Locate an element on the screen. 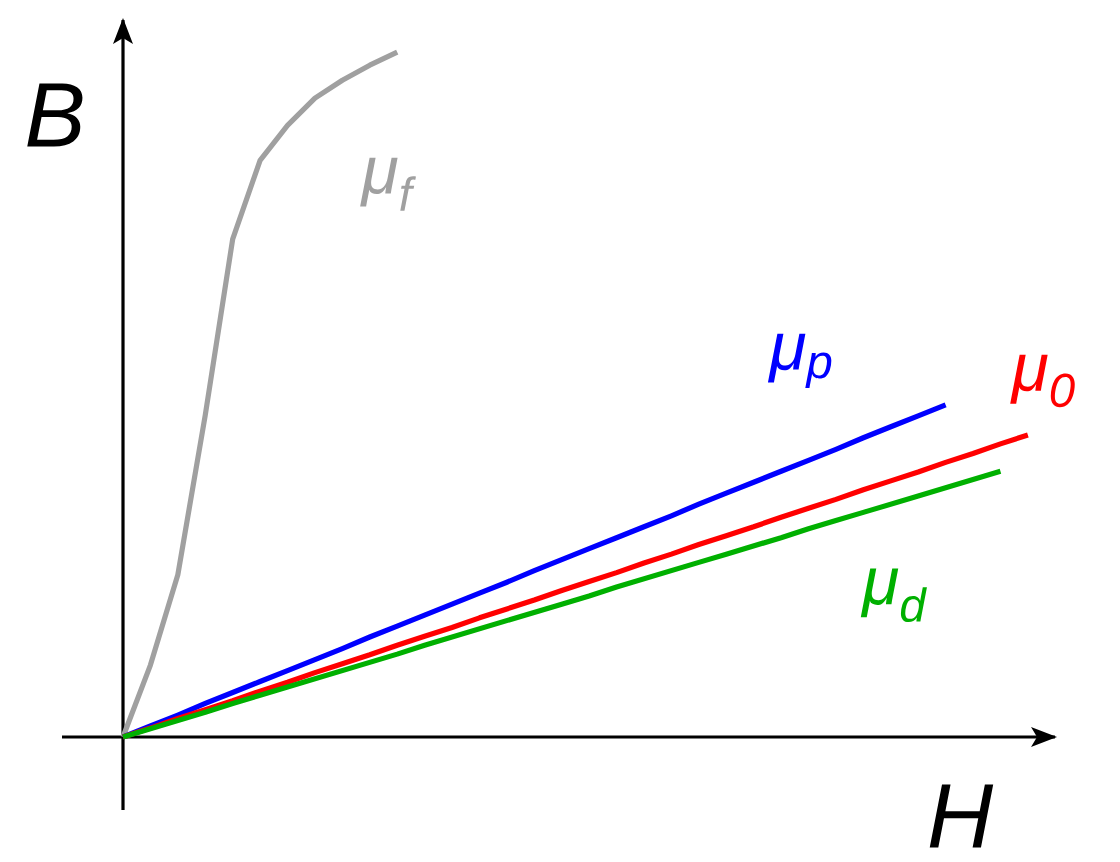 Image resolution: width=1120 pixels, height=862 pixels. x-axis-title: H is located at coordinates (961, 816).